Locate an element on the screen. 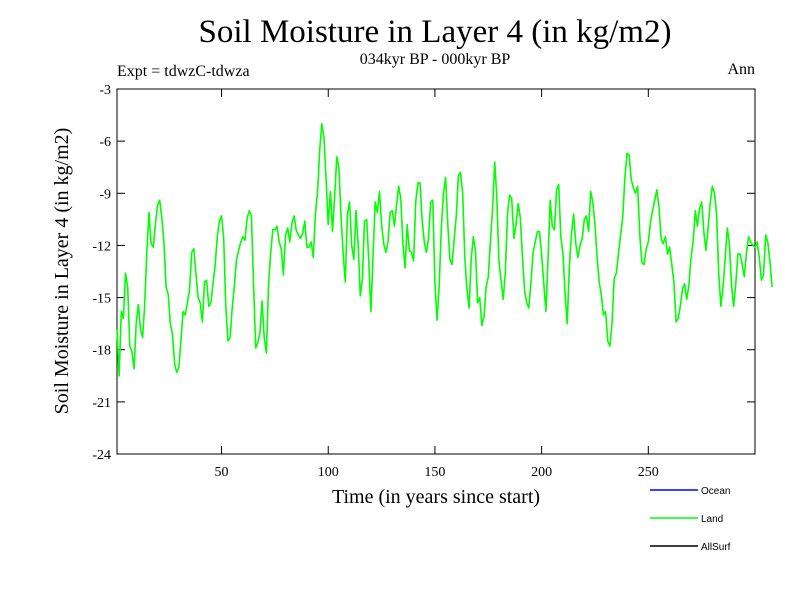 Image resolution: width=800 pixels, height=600 pixels. experiment-label: Expt = tdwzC-tdwza is located at coordinates (183, 71).